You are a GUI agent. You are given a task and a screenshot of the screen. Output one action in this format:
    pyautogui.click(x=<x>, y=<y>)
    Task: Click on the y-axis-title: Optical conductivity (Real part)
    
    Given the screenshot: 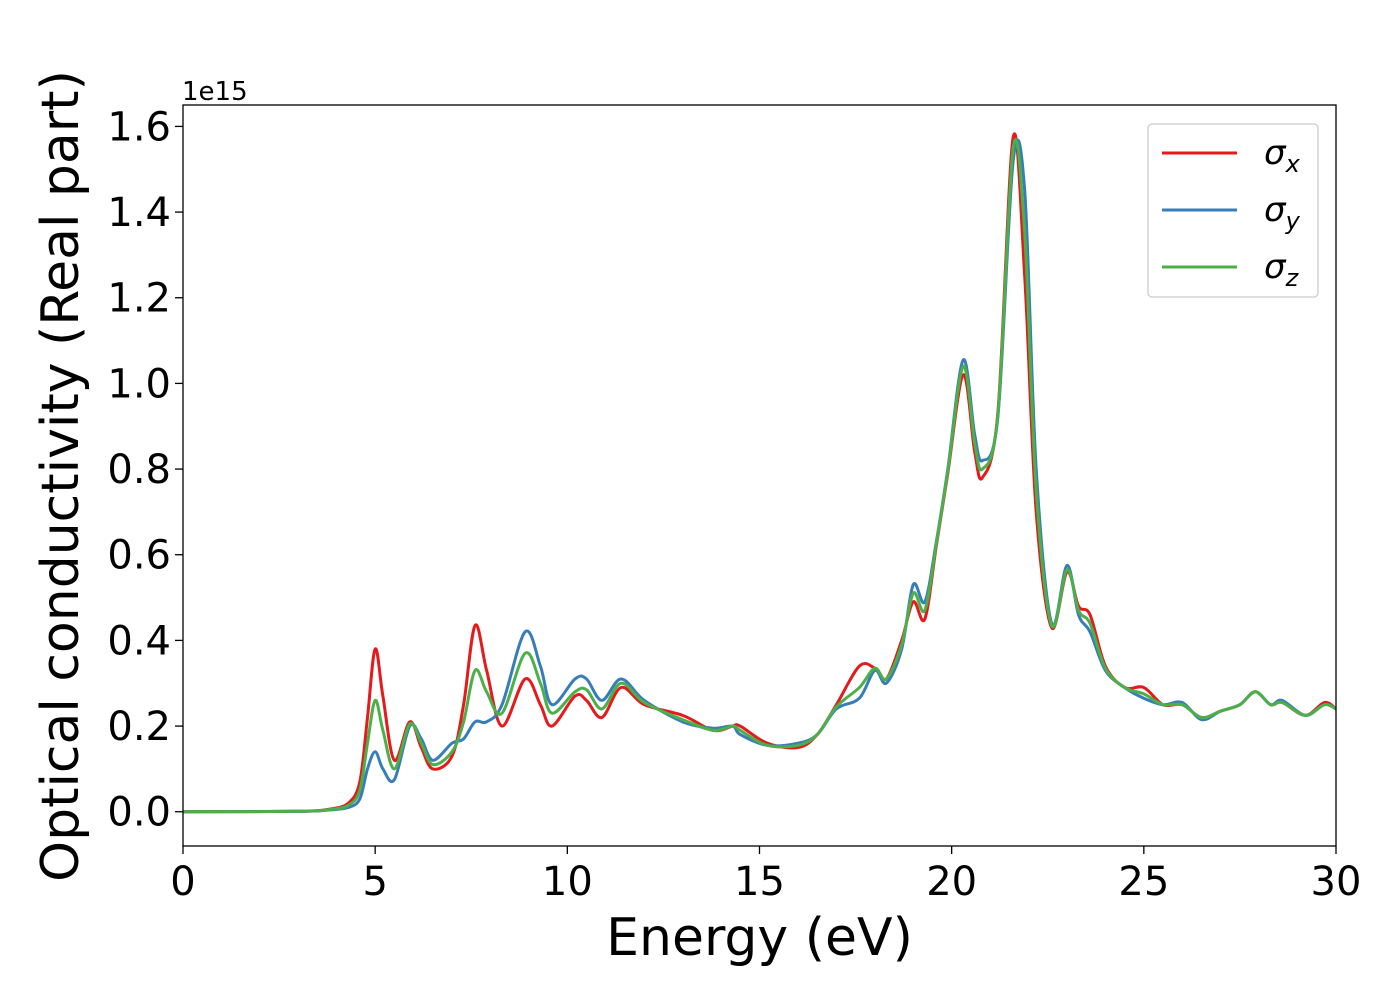 What is the action you would take?
    pyautogui.click(x=61, y=476)
    